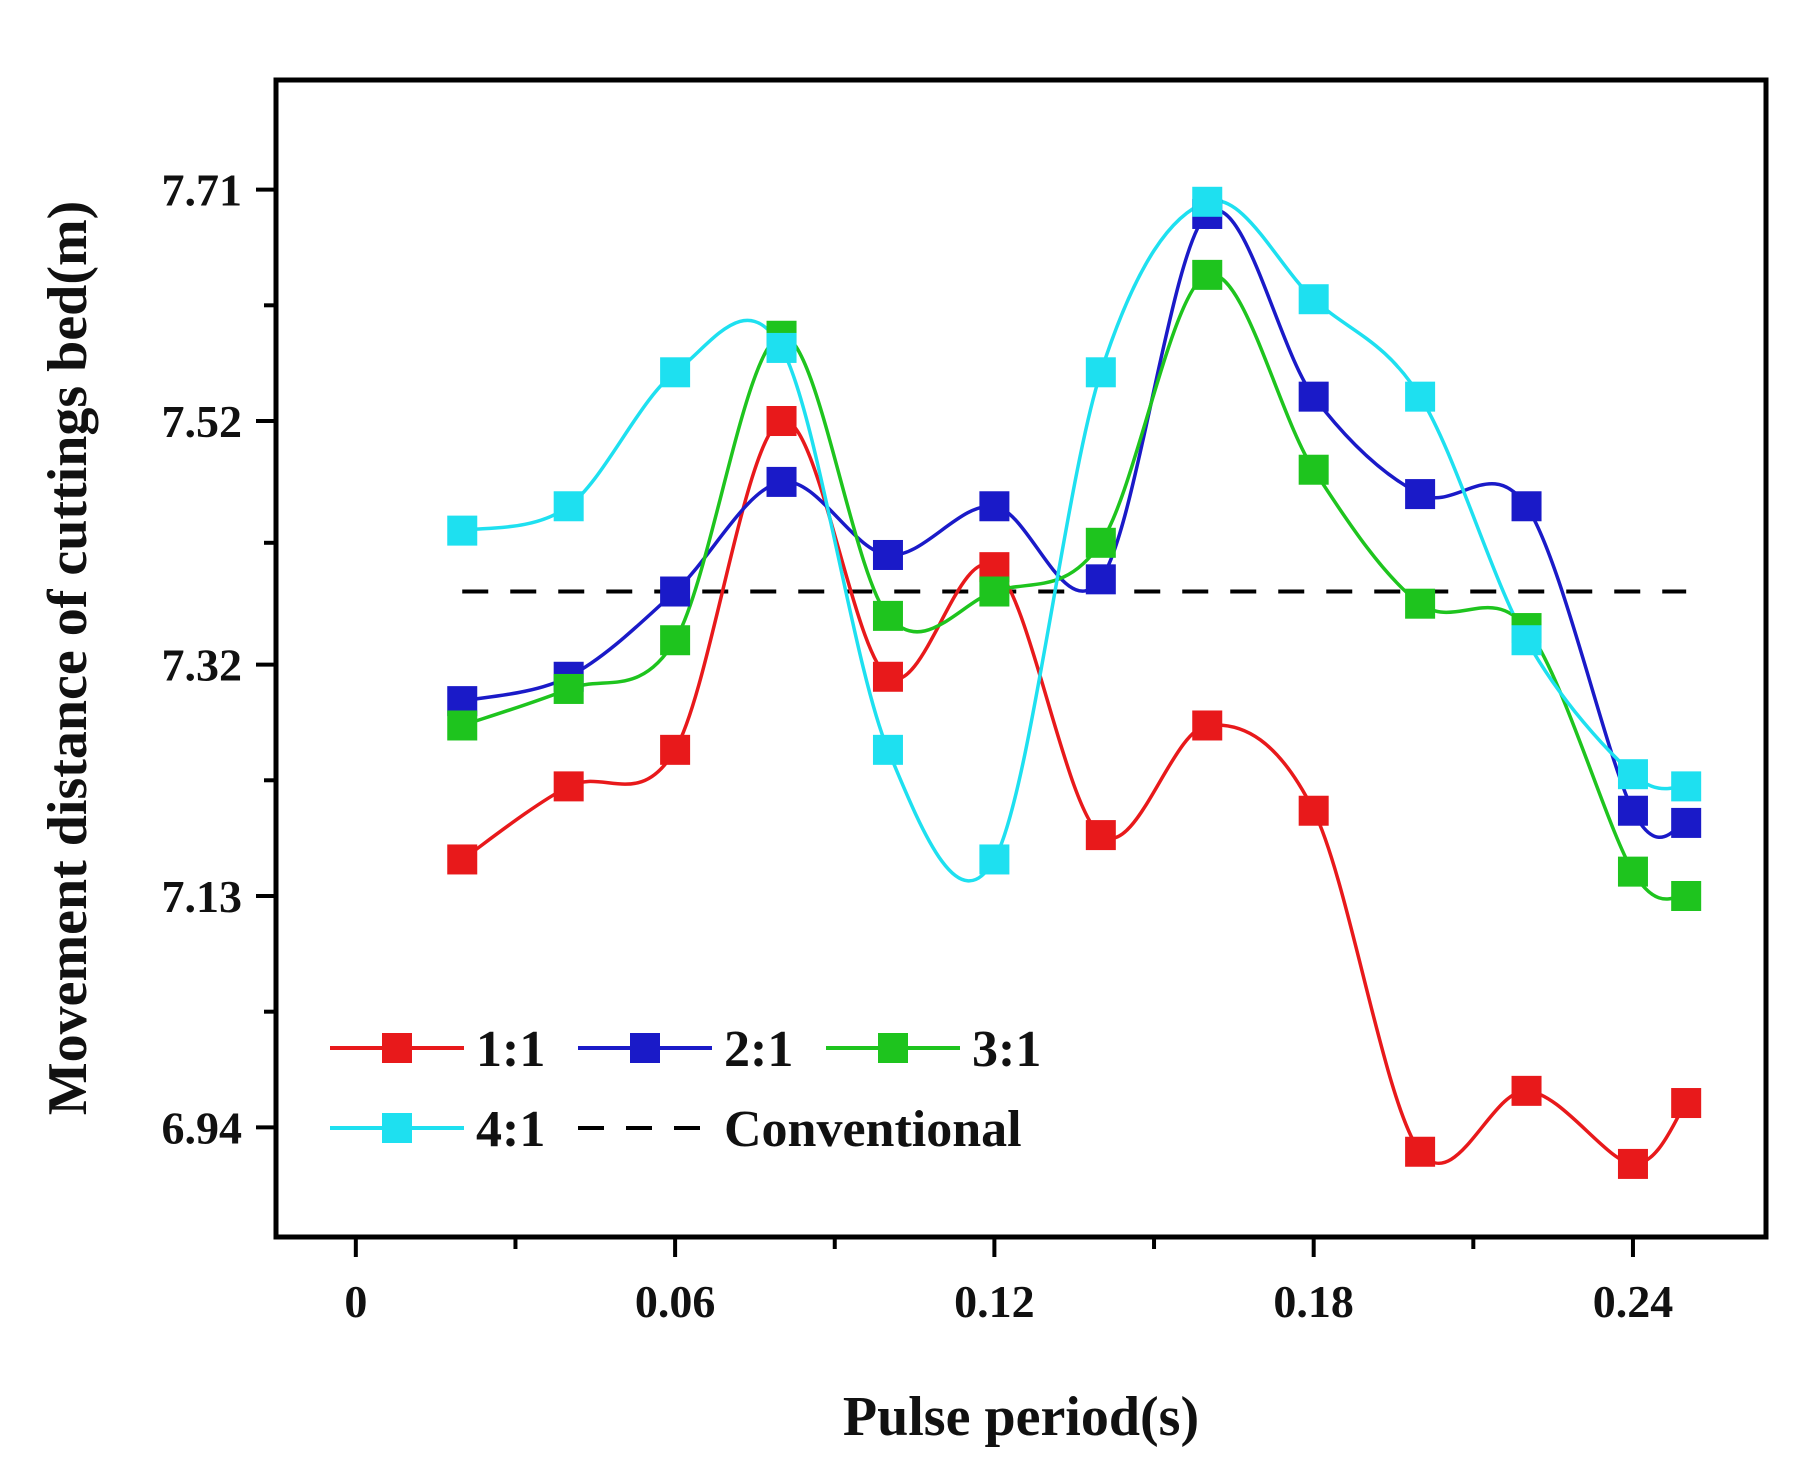 The width and height of the screenshot is (1818, 1476). What do you see at coordinates (1006, 1049) in the screenshot?
I see `legend-label-3-1: 3:1` at bounding box center [1006, 1049].